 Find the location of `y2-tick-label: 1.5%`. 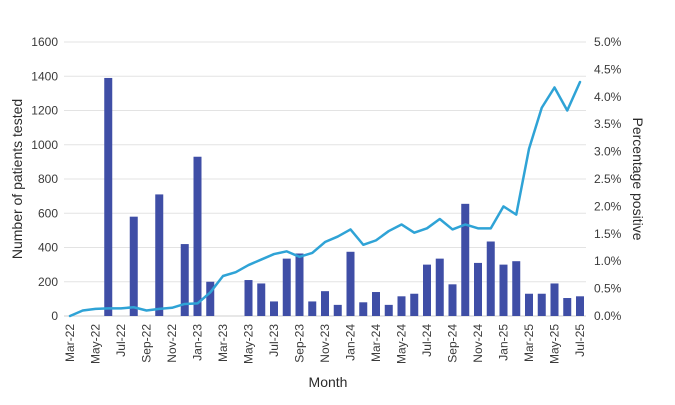

y2-tick-label: 1.5% is located at coordinates (608, 234).